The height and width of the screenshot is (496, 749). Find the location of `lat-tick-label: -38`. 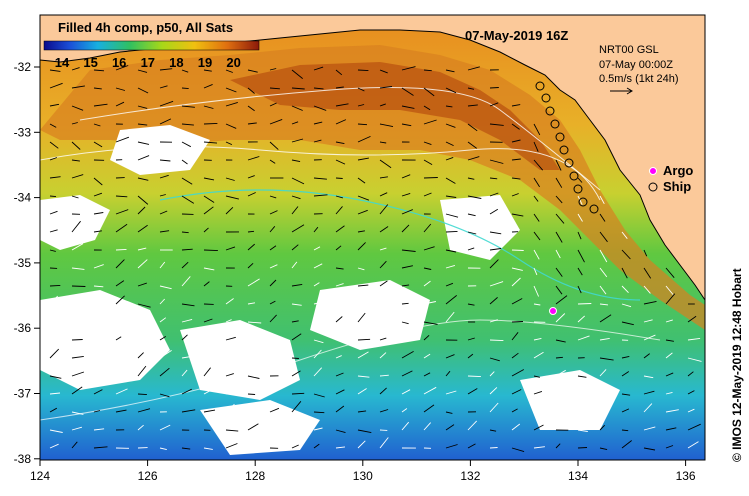

lat-tick-label: -38 is located at coordinates (23, 459).